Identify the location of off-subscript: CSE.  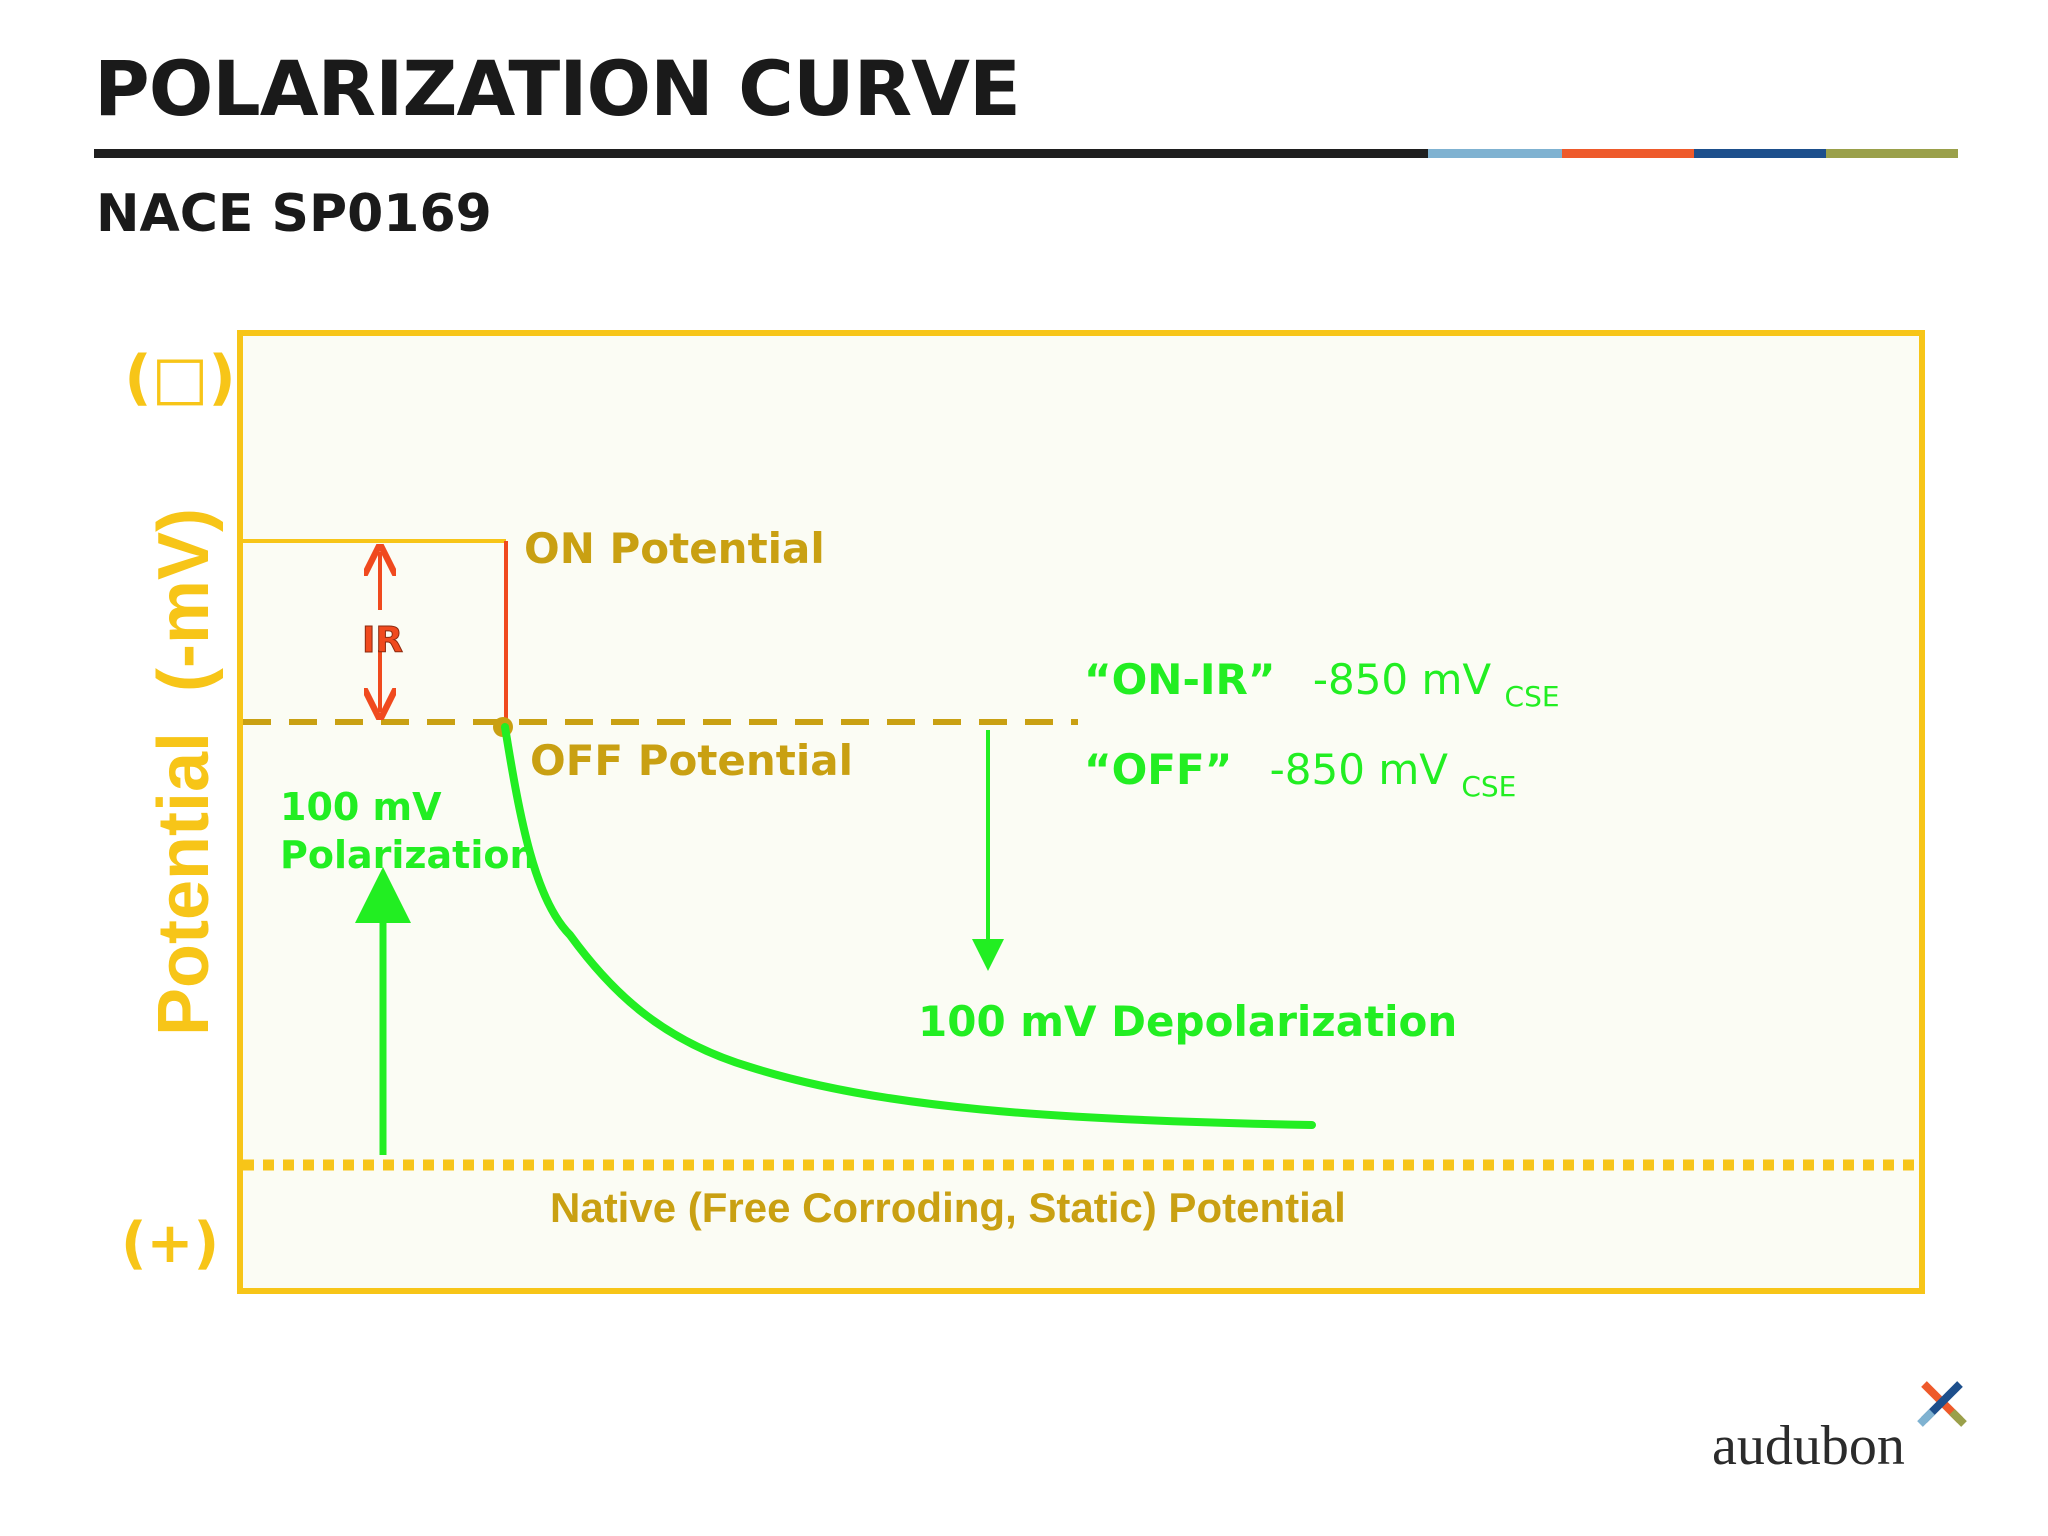
(1488, 786).